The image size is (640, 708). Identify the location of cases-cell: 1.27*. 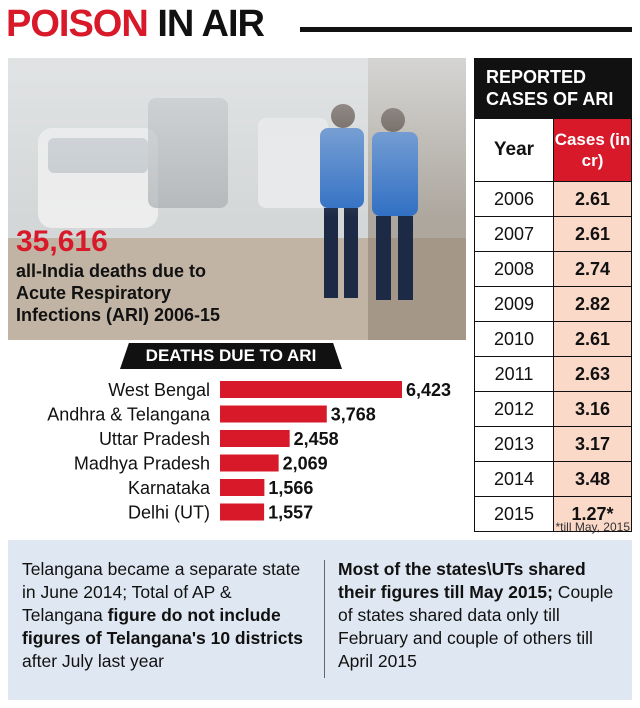
(592, 514).